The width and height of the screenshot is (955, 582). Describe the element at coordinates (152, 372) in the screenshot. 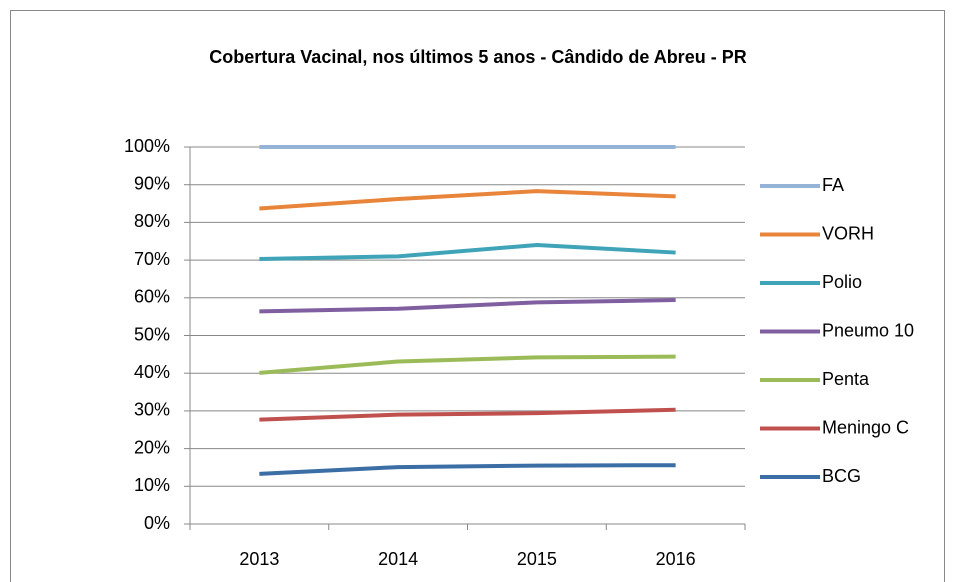

I see `y-tick-label: 40%` at that location.